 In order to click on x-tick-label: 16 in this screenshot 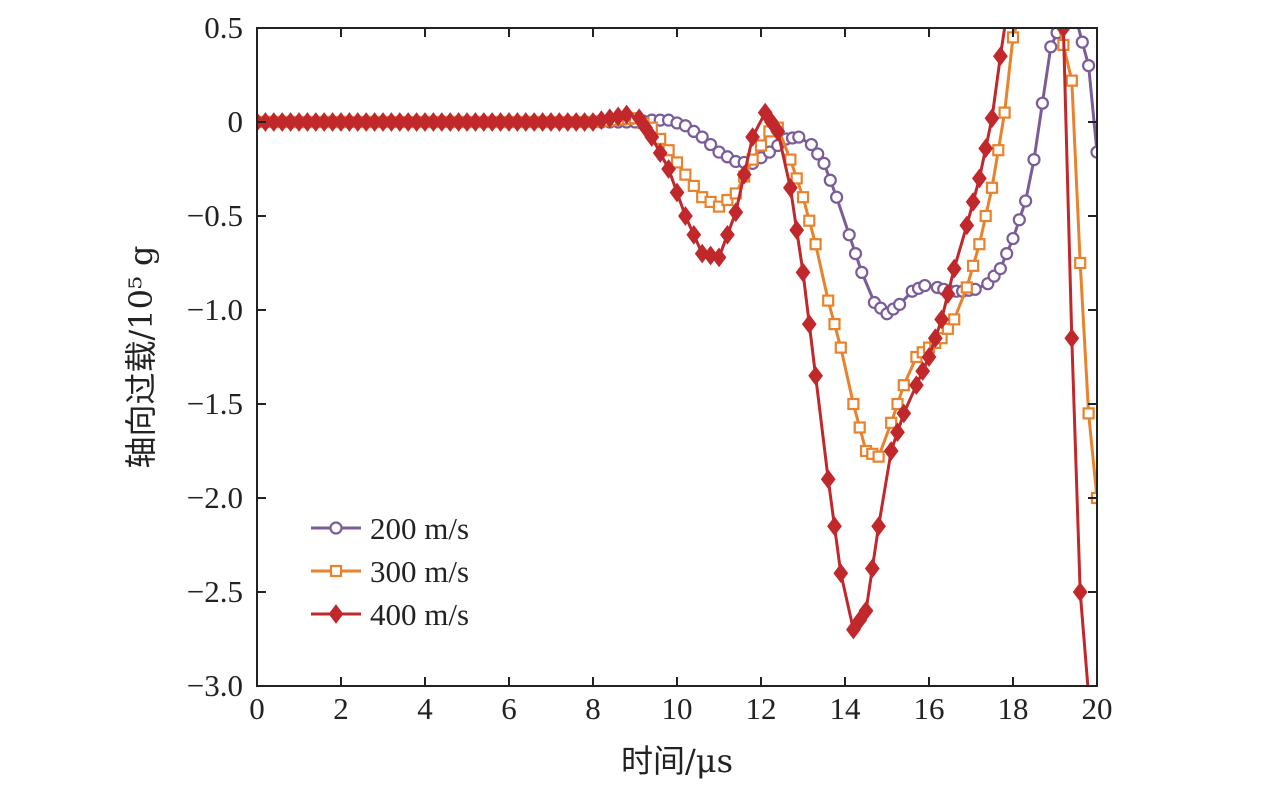, I will do `click(929, 708)`.